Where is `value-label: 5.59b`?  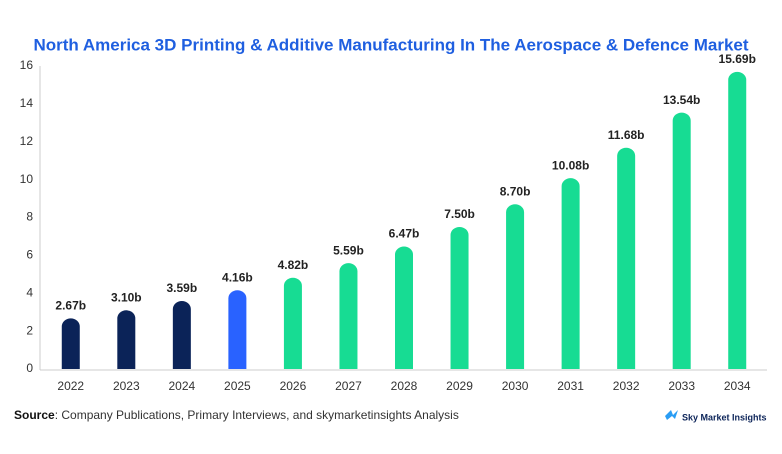 value-label: 5.59b is located at coordinates (348, 250).